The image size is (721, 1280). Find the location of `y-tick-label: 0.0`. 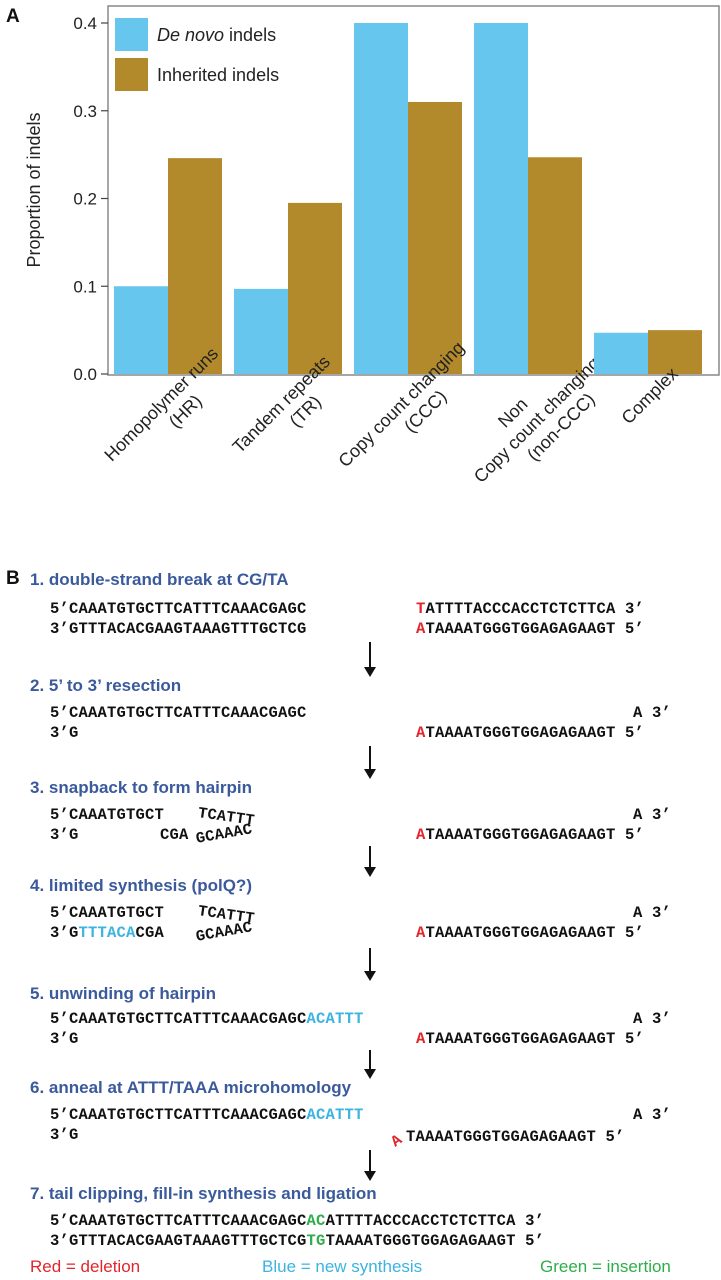

y-tick-label: 0.0 is located at coordinates (85, 374).